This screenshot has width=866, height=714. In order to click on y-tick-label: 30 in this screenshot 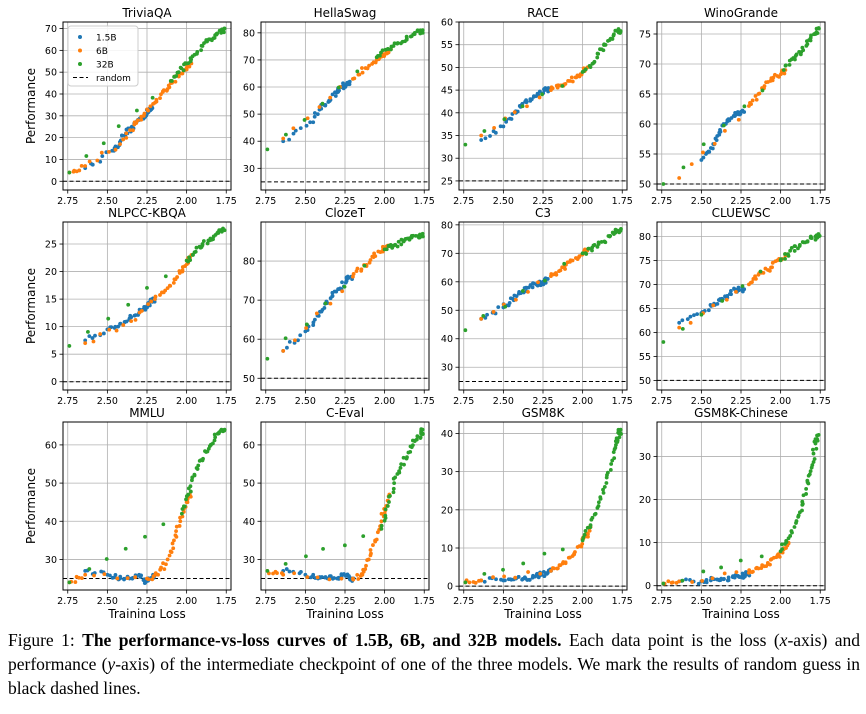, I will do `click(51, 560)`.